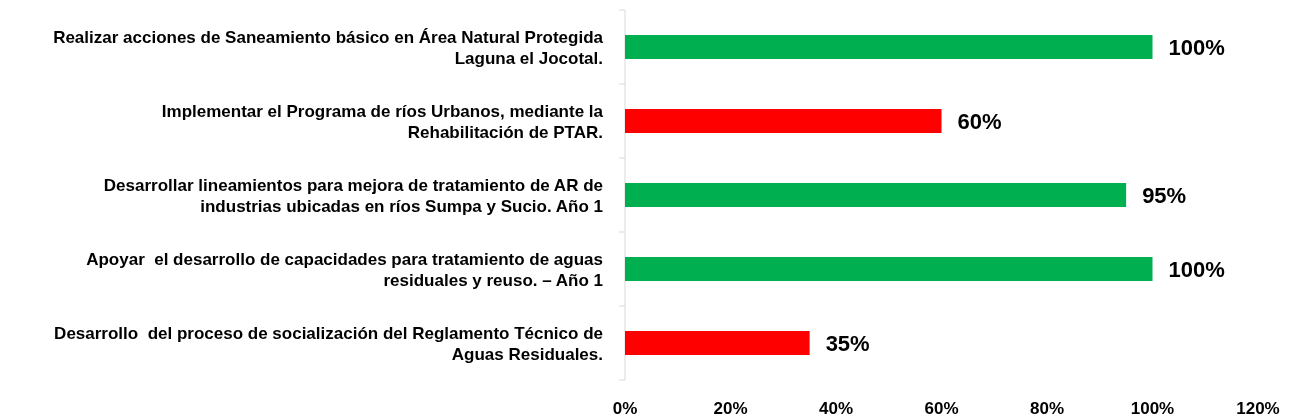 Image resolution: width=1291 pixels, height=418 pixels. What do you see at coordinates (328, 343) in the screenshot?
I see `y-tick-label: Desarrollo del proceso de socialización del Reglamento Técnico de Aguas Residuales.` at bounding box center [328, 343].